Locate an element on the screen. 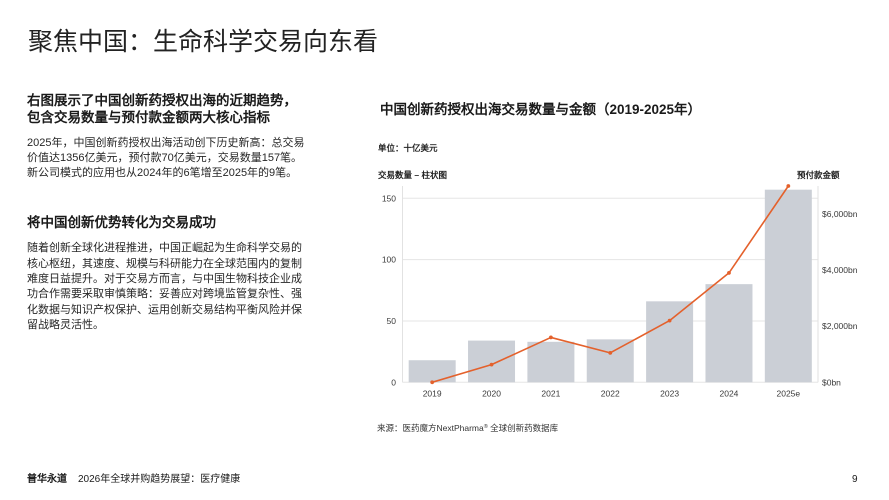 The height and width of the screenshot is (500, 889). chart-unit-label: 单位：十亿美元 is located at coordinates (408, 148).